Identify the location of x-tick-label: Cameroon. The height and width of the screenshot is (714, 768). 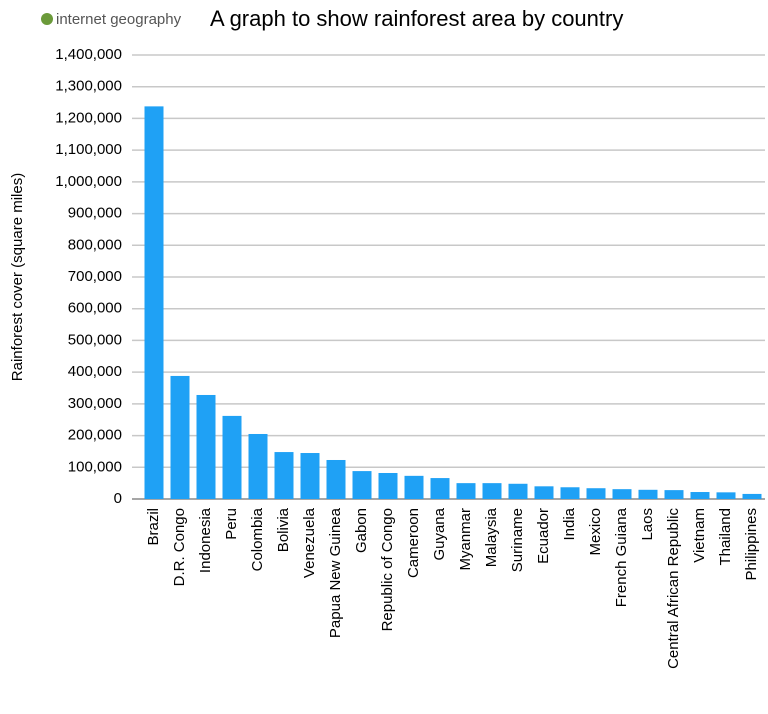
(413, 543).